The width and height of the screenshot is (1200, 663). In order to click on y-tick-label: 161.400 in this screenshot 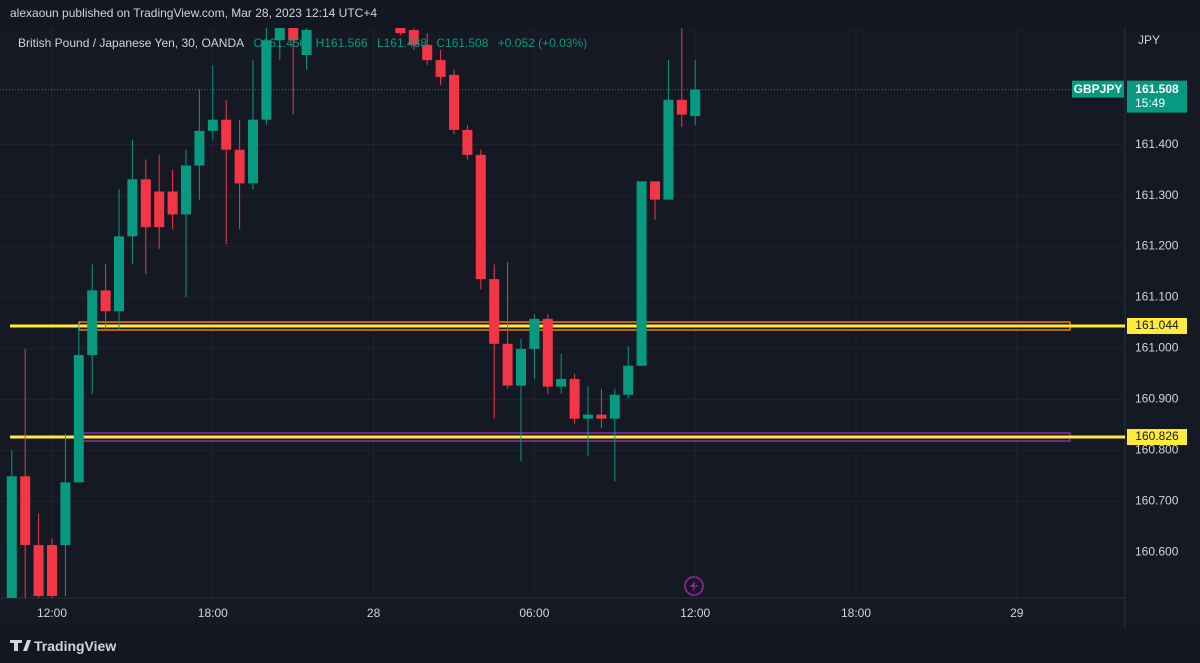, I will do `click(1157, 144)`.